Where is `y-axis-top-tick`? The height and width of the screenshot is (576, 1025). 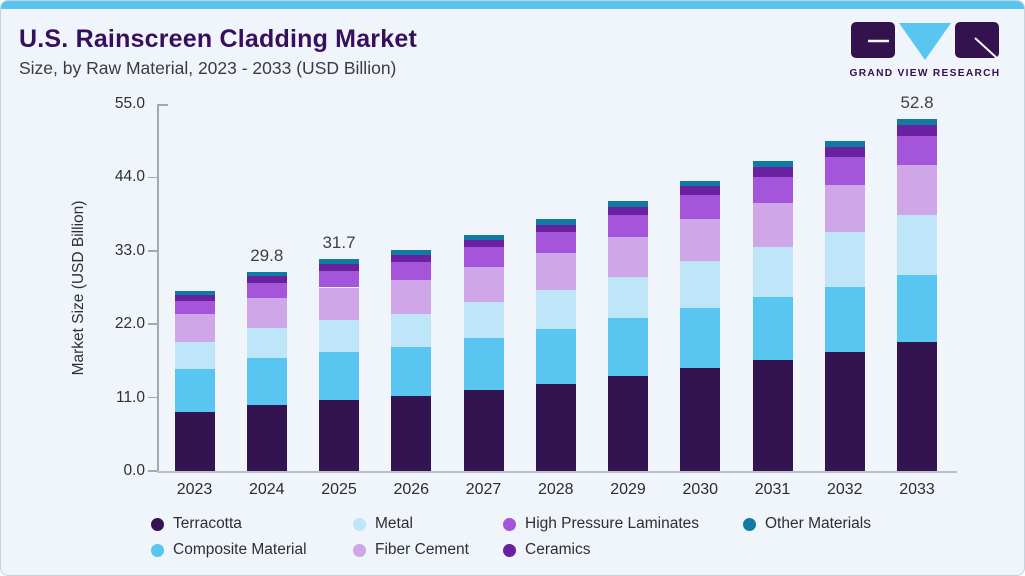
y-axis-top-tick is located at coordinates (162, 105).